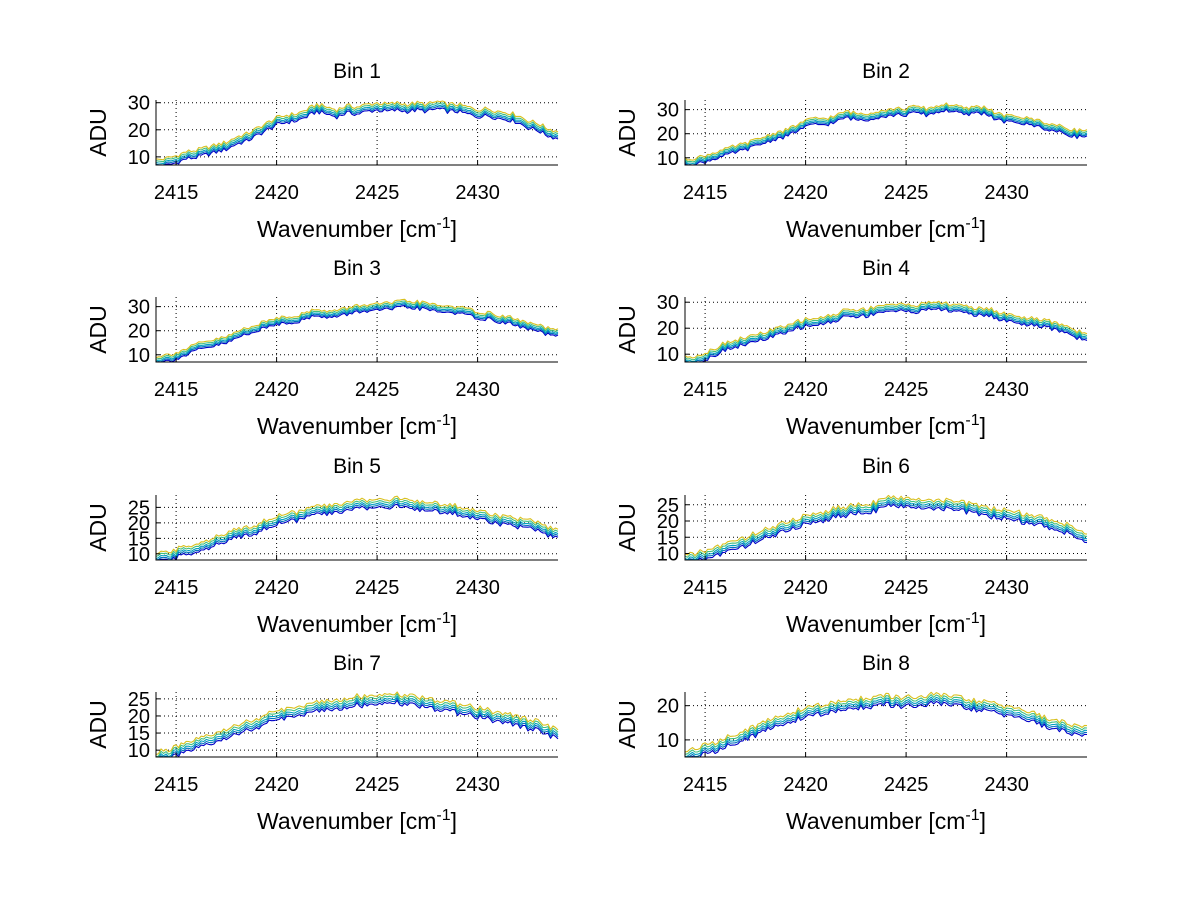  What do you see at coordinates (886, 268) in the screenshot?
I see `subplot-title: Bin 4` at bounding box center [886, 268].